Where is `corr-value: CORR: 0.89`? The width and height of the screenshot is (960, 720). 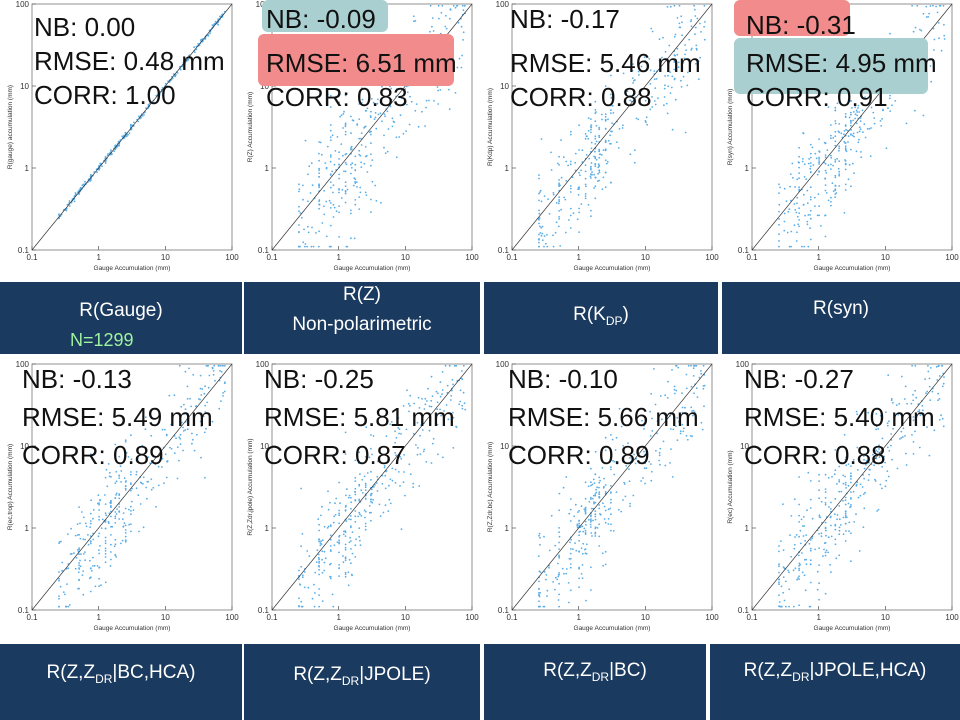 corr-value: CORR: 0.89 is located at coordinates (579, 455).